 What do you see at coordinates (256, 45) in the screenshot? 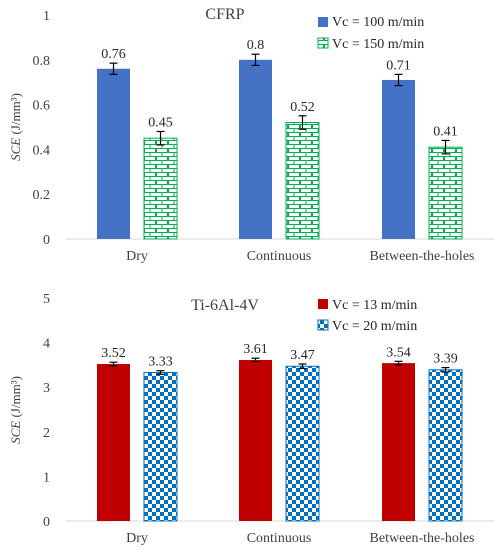
I see `data-label: 0.8` at bounding box center [256, 45].